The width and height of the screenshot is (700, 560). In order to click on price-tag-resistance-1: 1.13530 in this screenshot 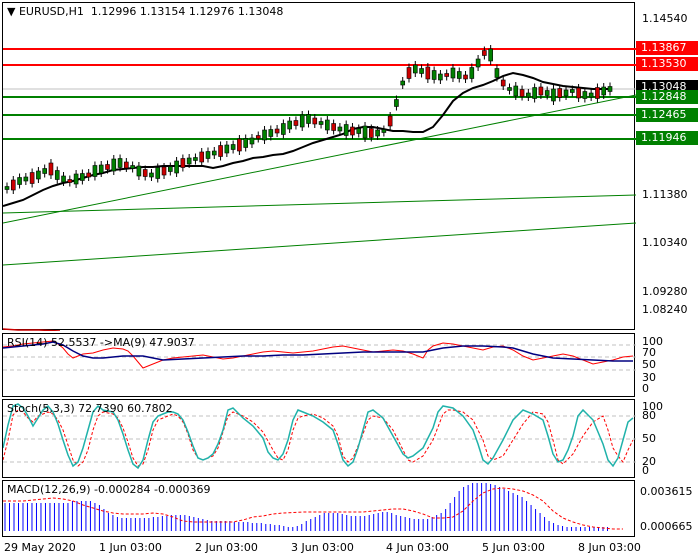, I will do `click(667, 64)`.